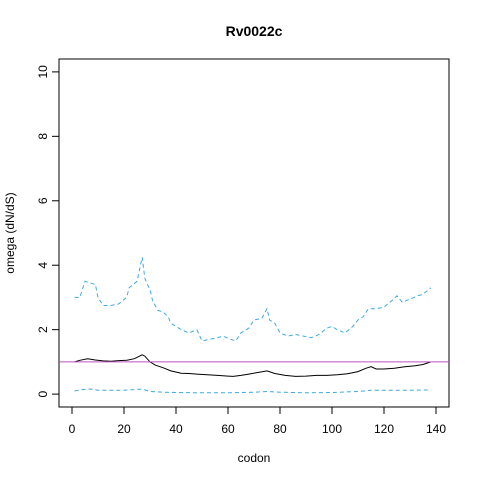  What do you see at coordinates (384, 429) in the screenshot?
I see `x-tick-label: 120` at bounding box center [384, 429].